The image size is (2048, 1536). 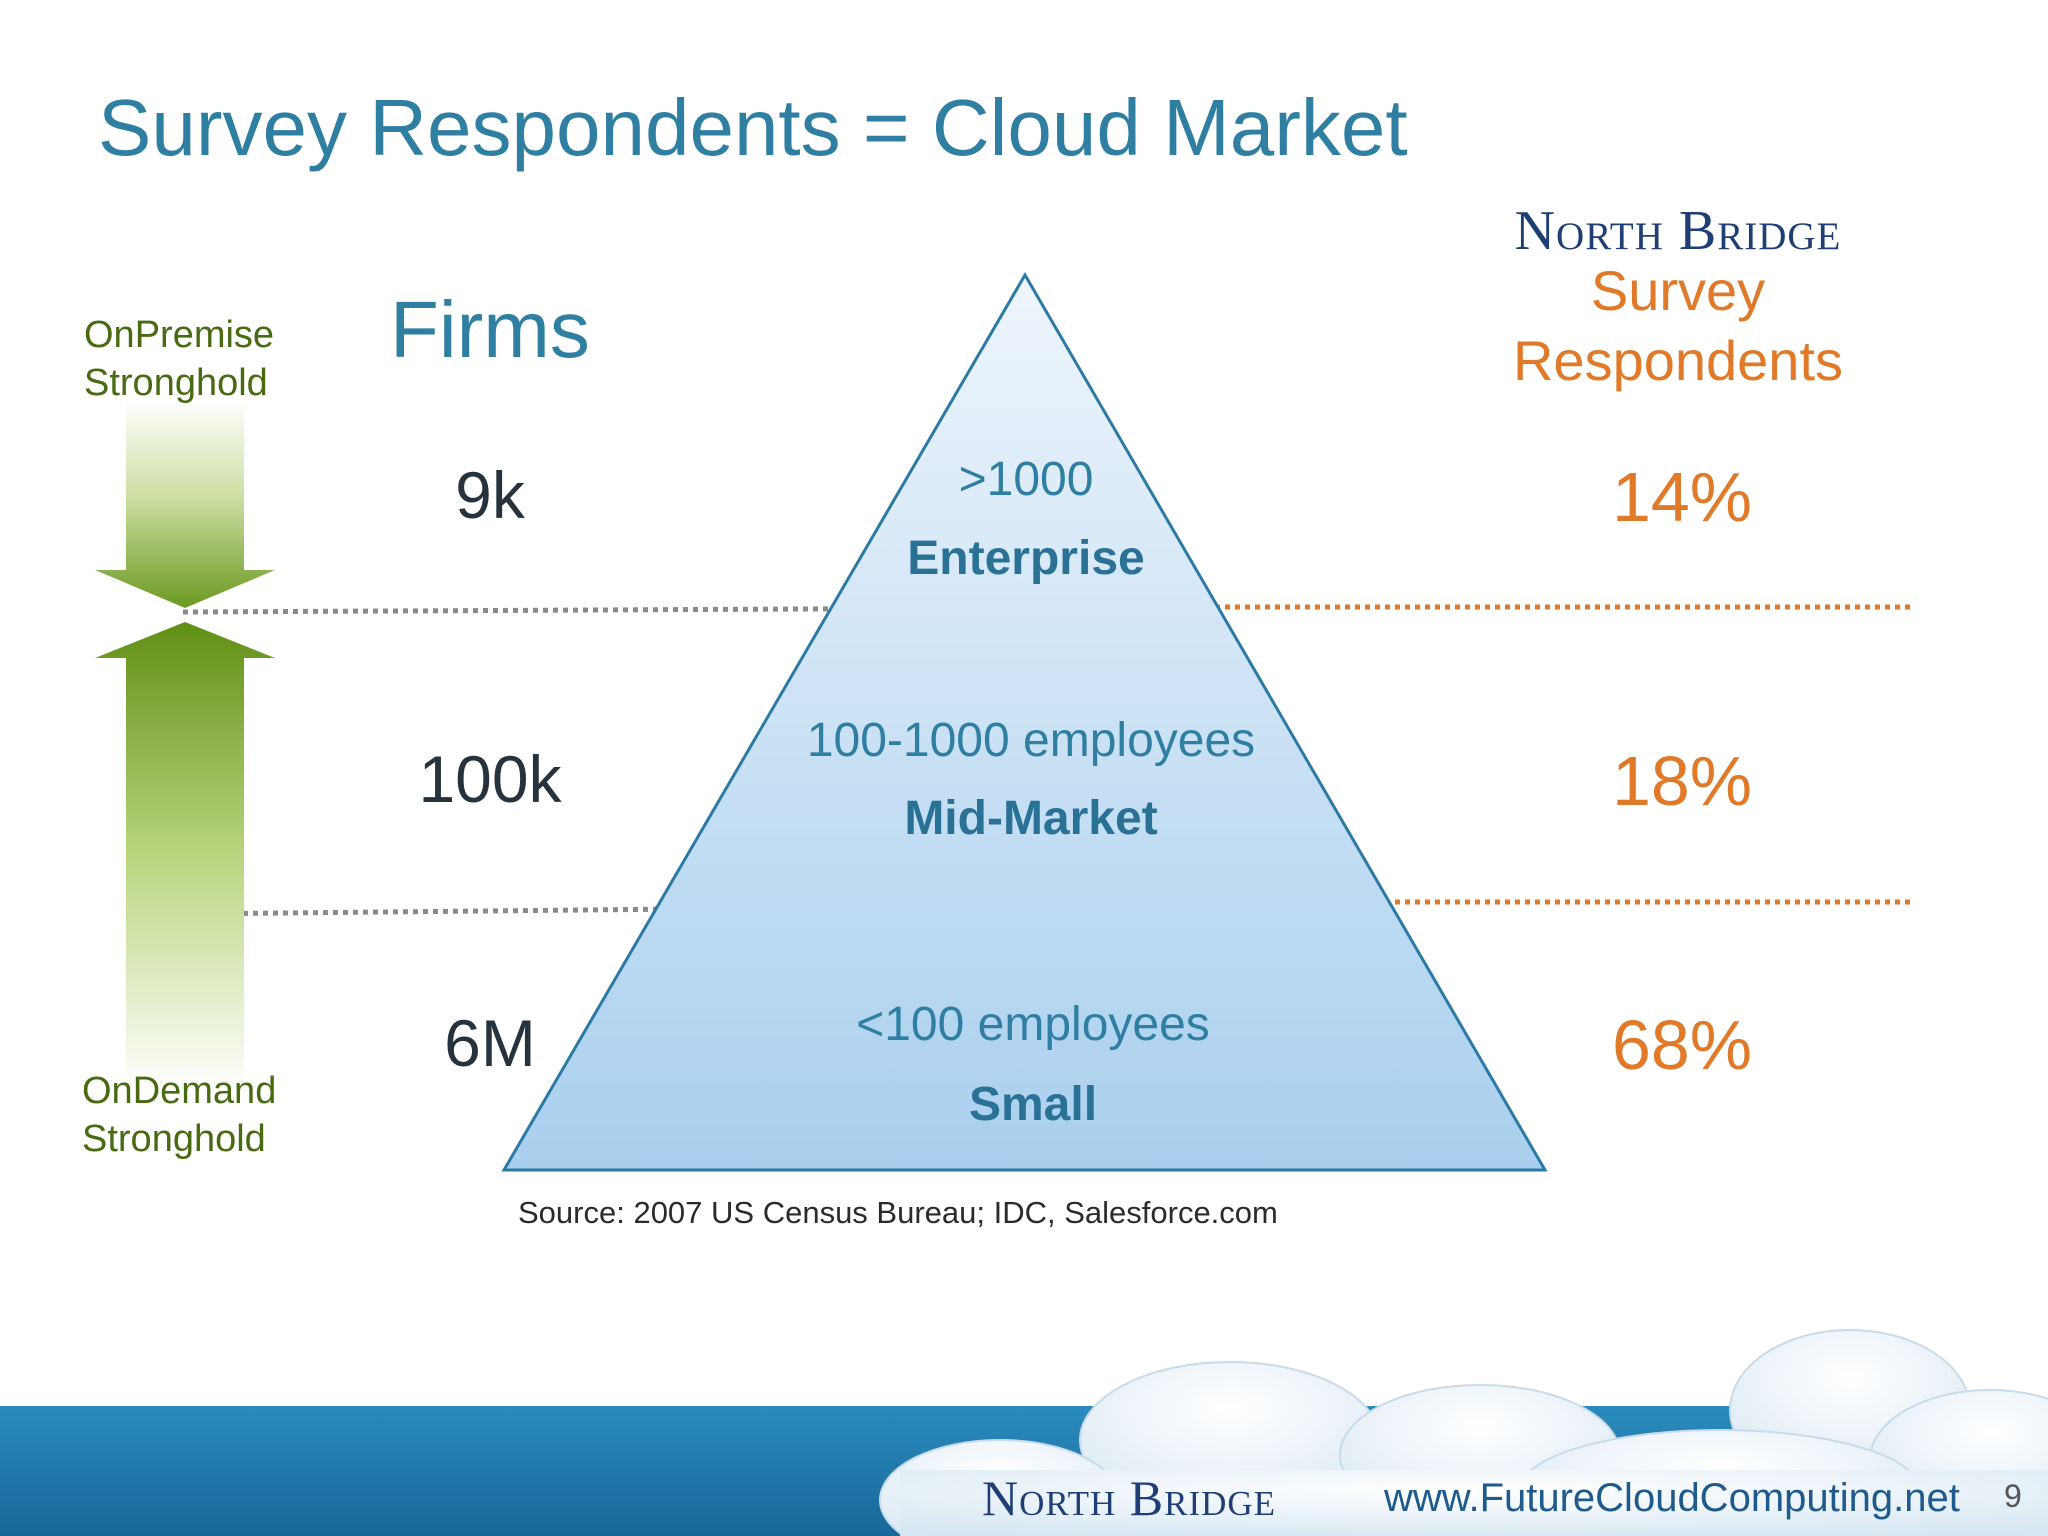 I want to click on firm-count-midmarket: 100k, so click(x=490, y=779).